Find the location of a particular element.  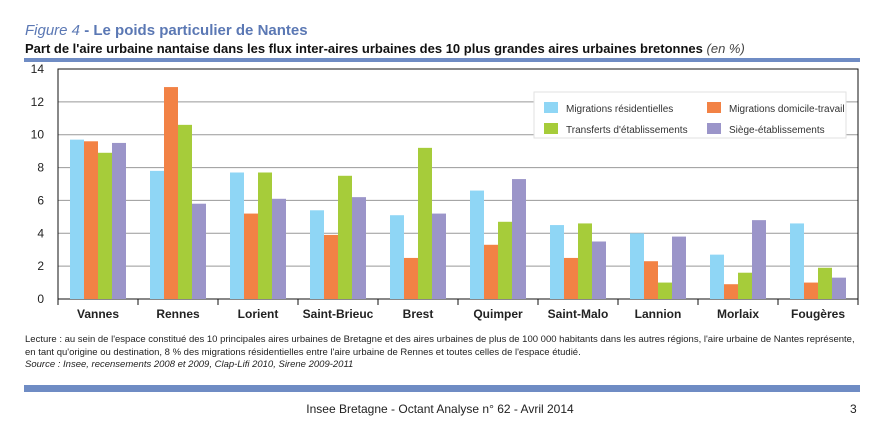

y-tick-label: 2 is located at coordinates (40, 266).